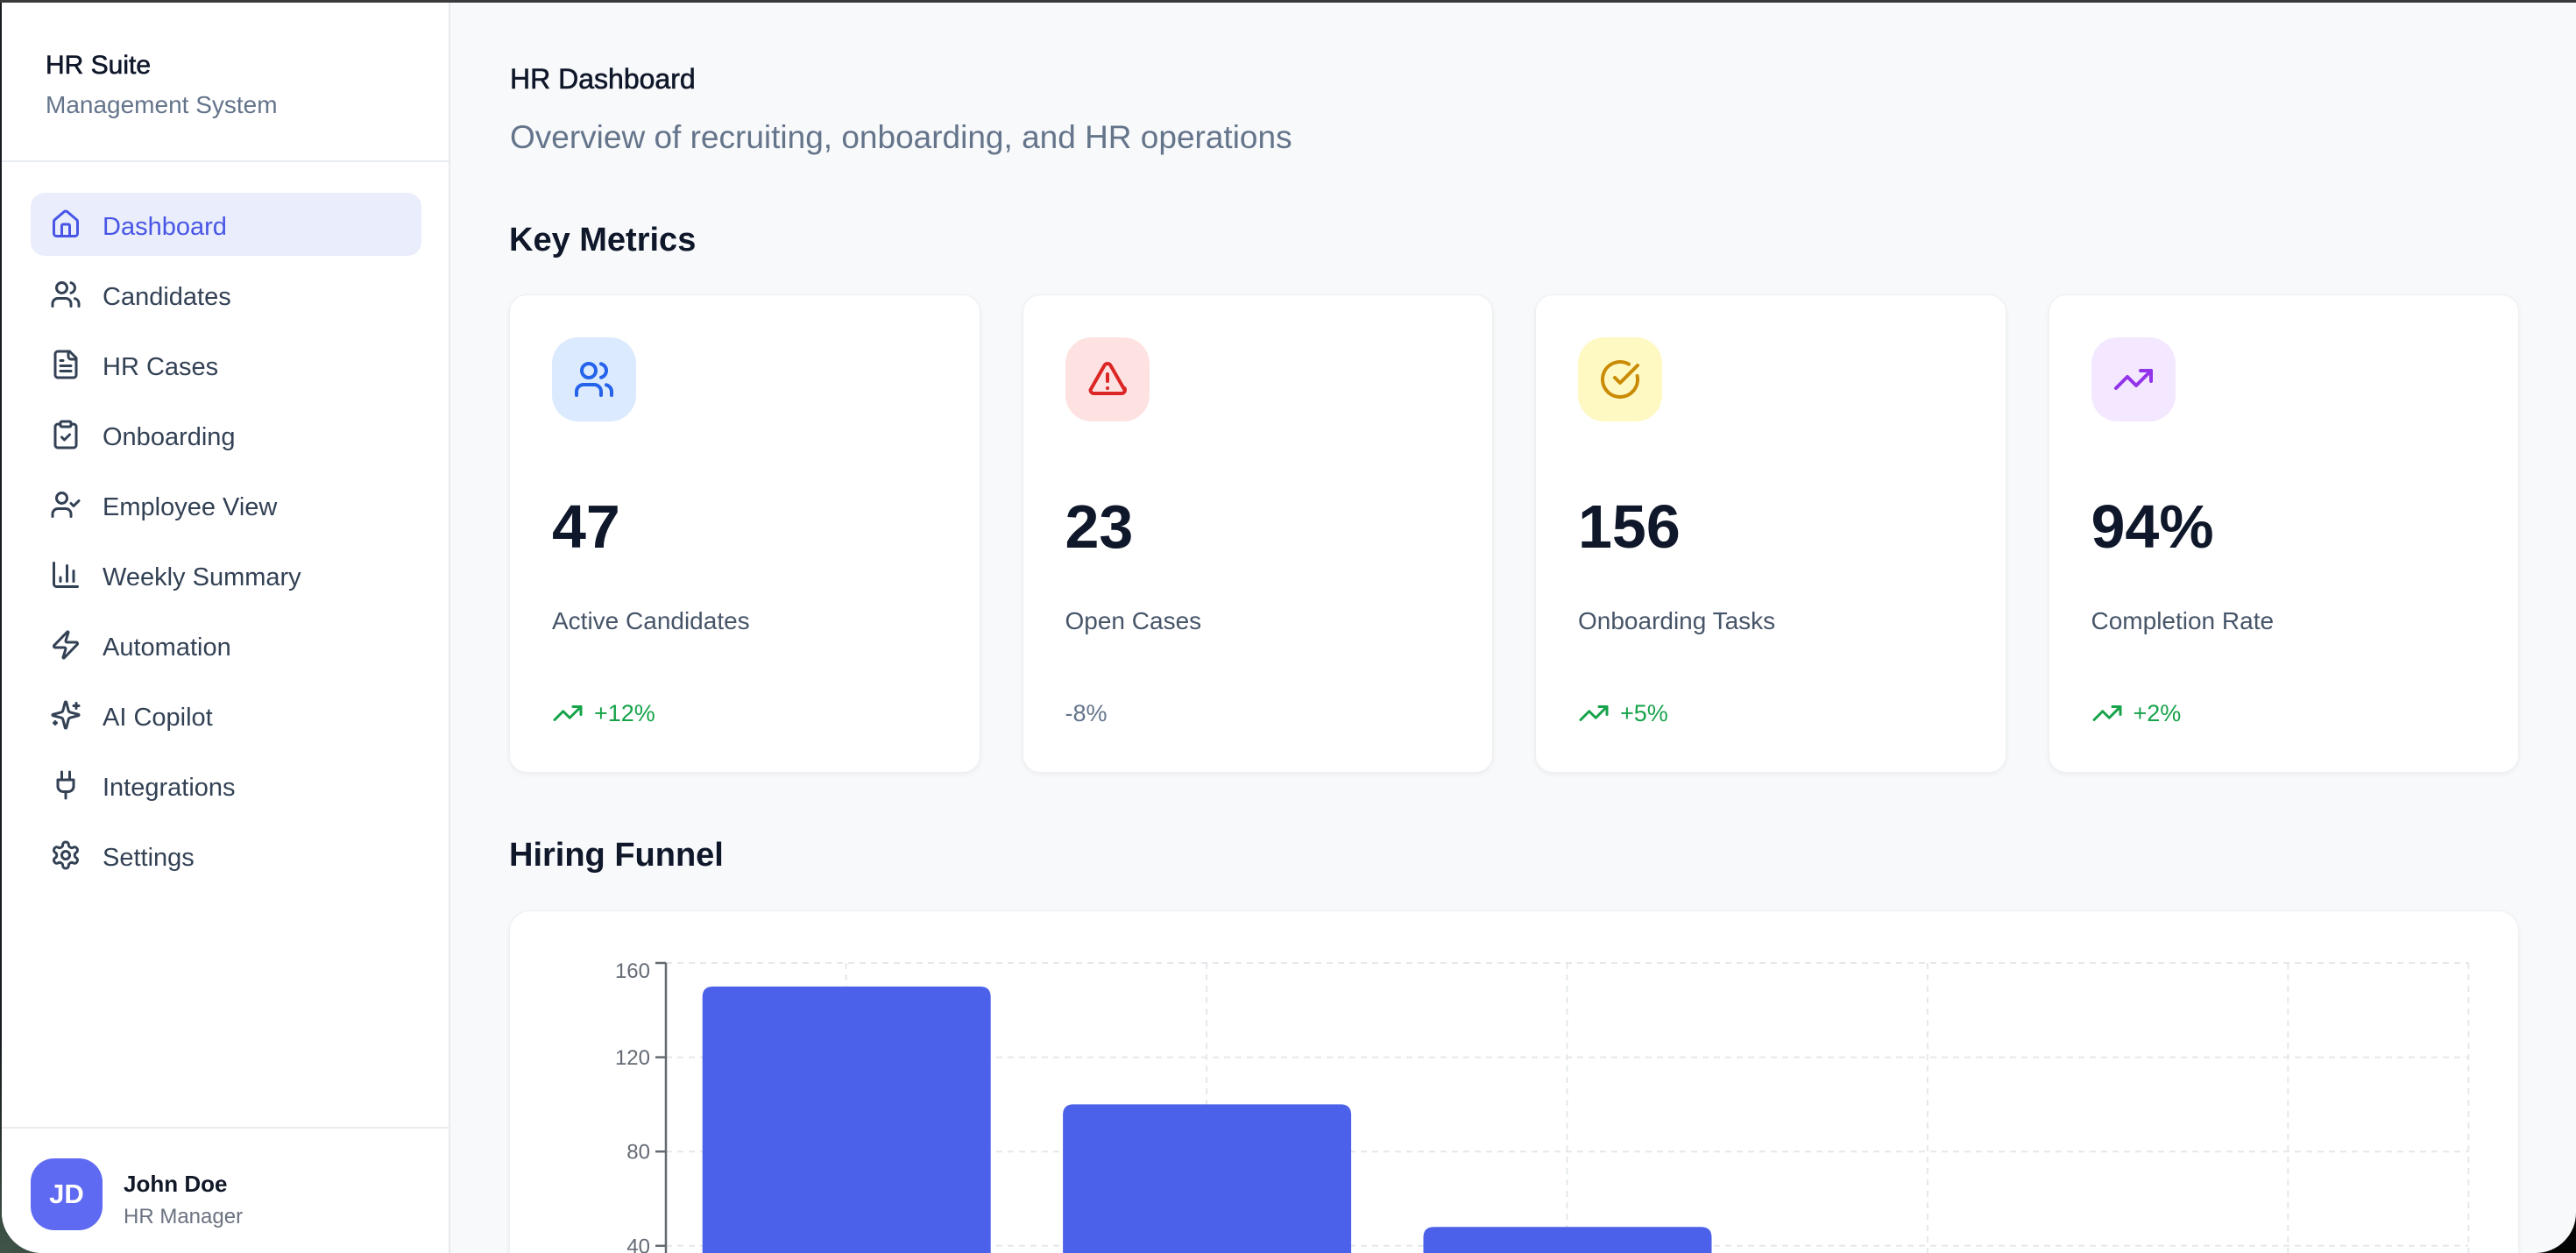 The height and width of the screenshot is (1253, 2576). What do you see at coordinates (632, 1058) in the screenshot?
I see `svg-text: 120` at bounding box center [632, 1058].